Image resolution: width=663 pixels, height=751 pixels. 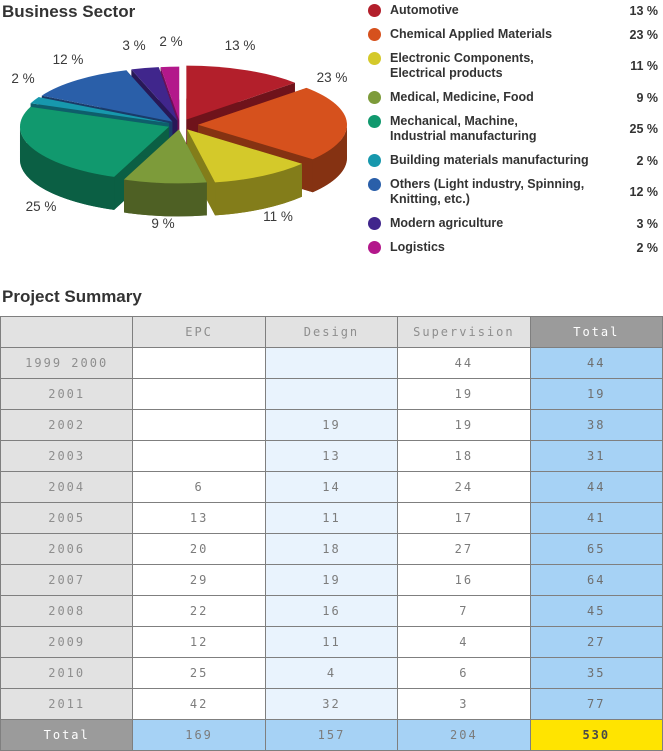 I want to click on legend-item-automotive: Automotive 13 %, so click(x=513, y=10).